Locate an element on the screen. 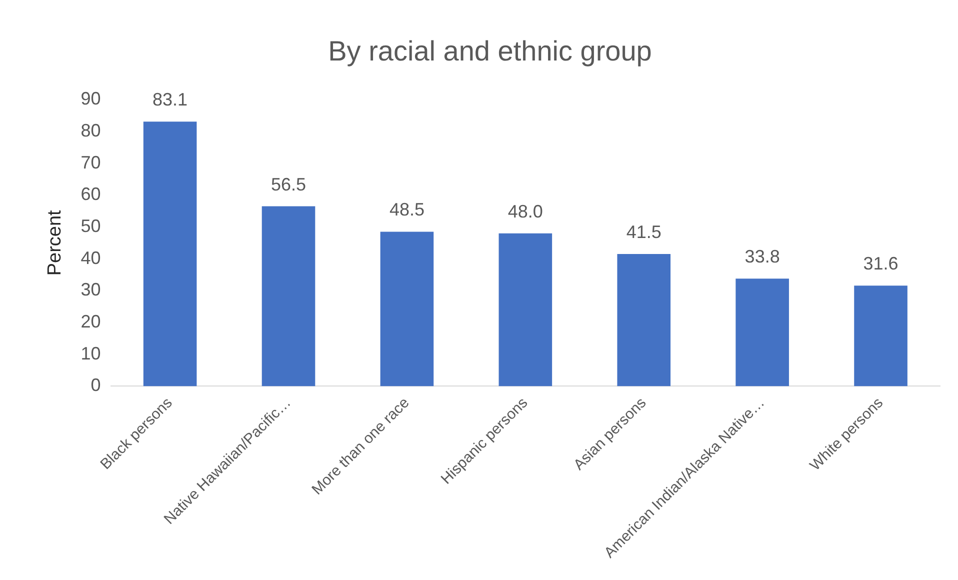  y-tick-label: 40 is located at coordinates (90, 258).